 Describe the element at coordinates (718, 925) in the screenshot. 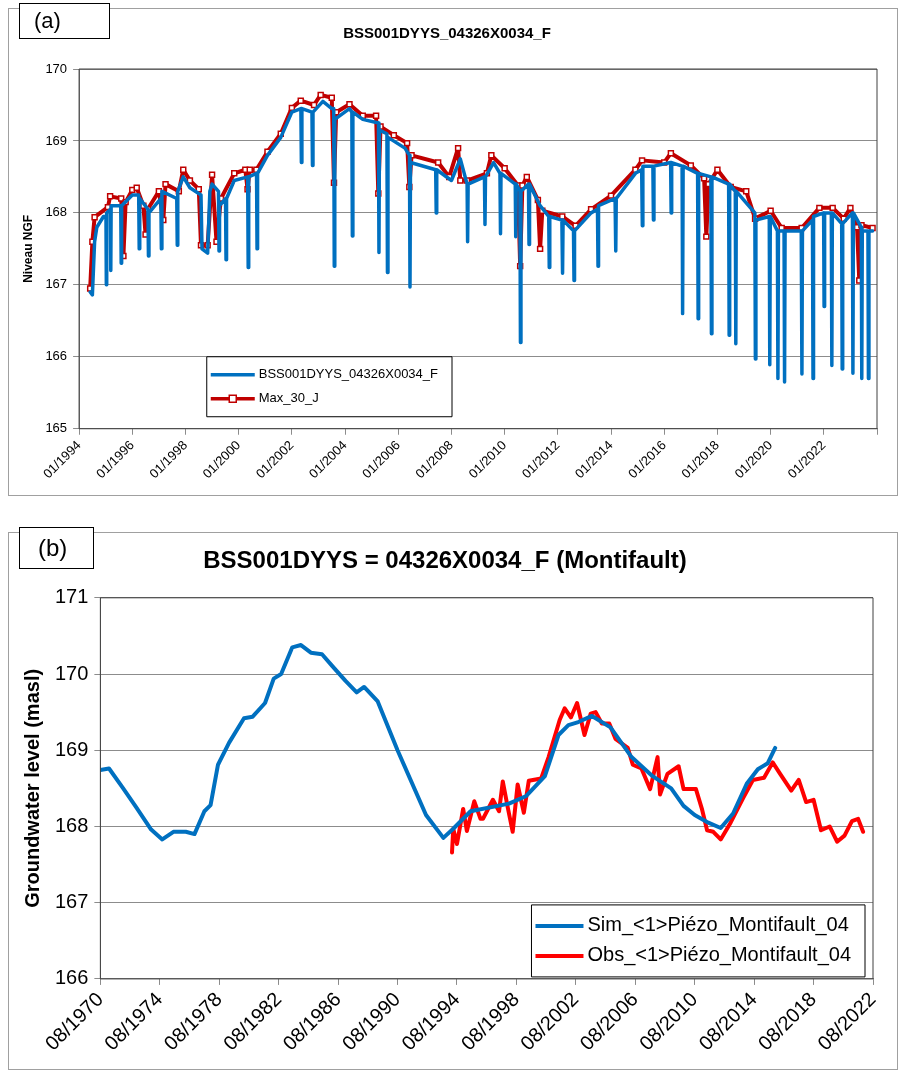

I see `legend-label: Sim_<1>Piézo_Montifault_04` at that location.